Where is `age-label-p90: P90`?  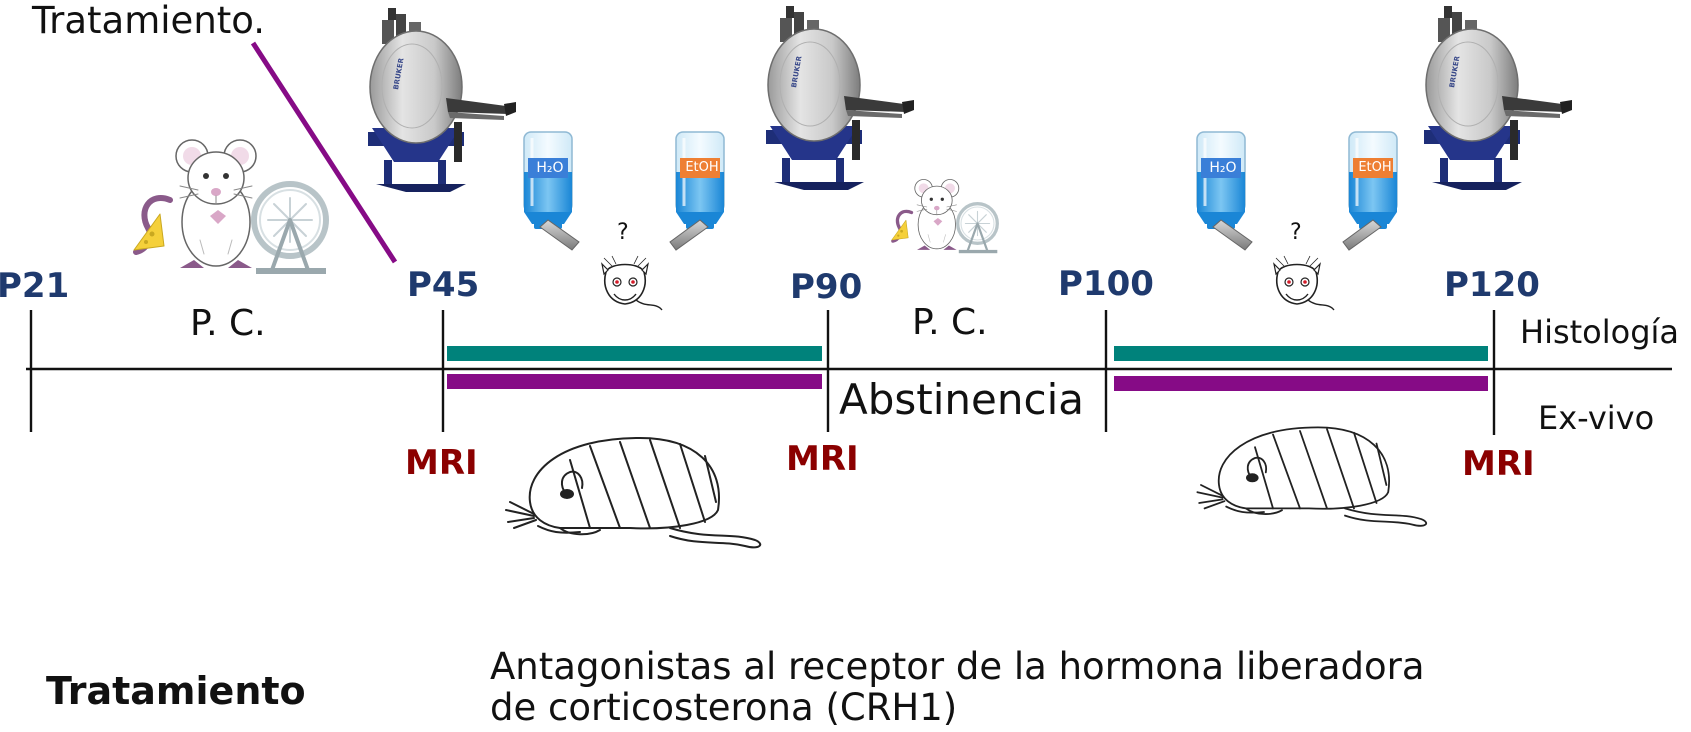 age-label-p90: P90 is located at coordinates (826, 287).